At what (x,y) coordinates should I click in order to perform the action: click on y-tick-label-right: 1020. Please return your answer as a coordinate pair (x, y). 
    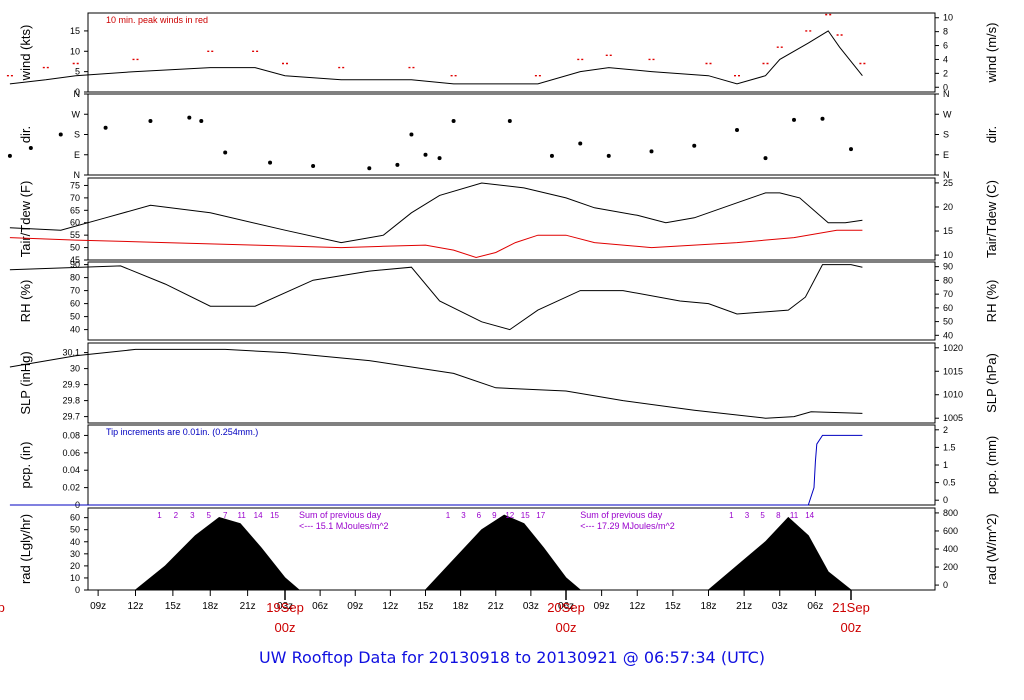
    Looking at the image, I should click on (953, 348).